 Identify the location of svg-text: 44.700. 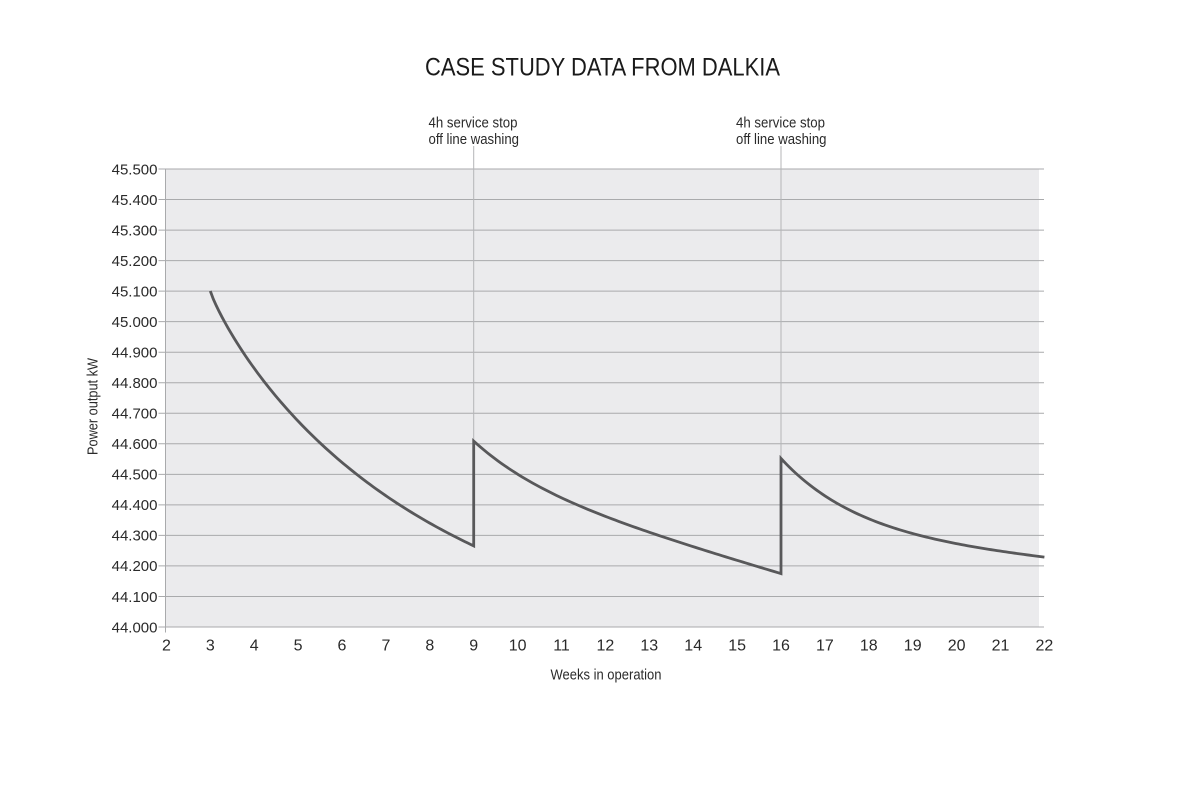
(135, 414).